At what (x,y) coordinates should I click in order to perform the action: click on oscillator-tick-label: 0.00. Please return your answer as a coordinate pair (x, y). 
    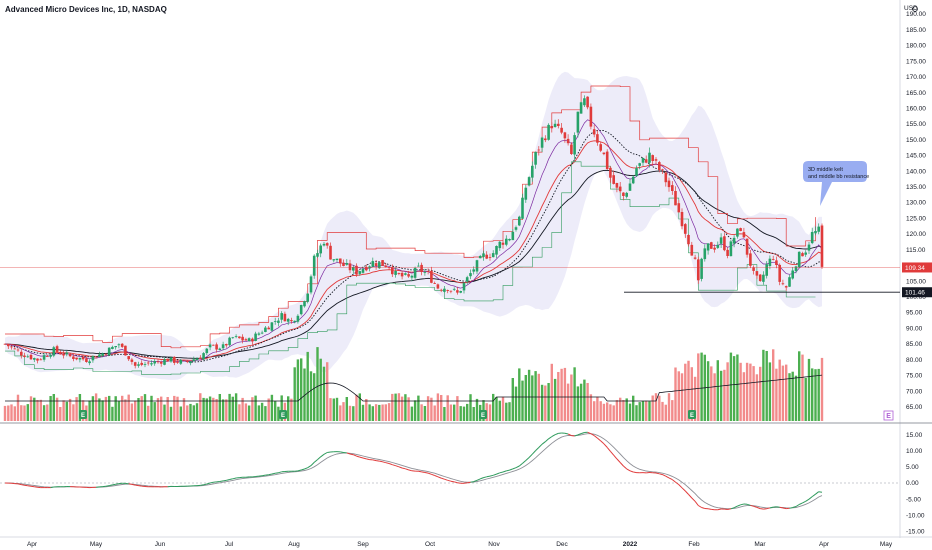
    Looking at the image, I should click on (912, 483).